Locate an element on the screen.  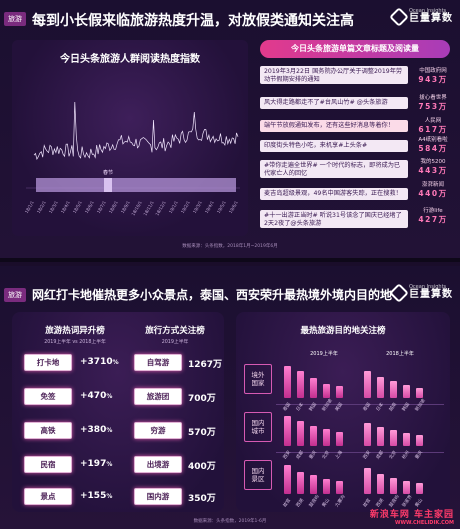
hotword-chip: 免签 is located at coordinates (48, 396).